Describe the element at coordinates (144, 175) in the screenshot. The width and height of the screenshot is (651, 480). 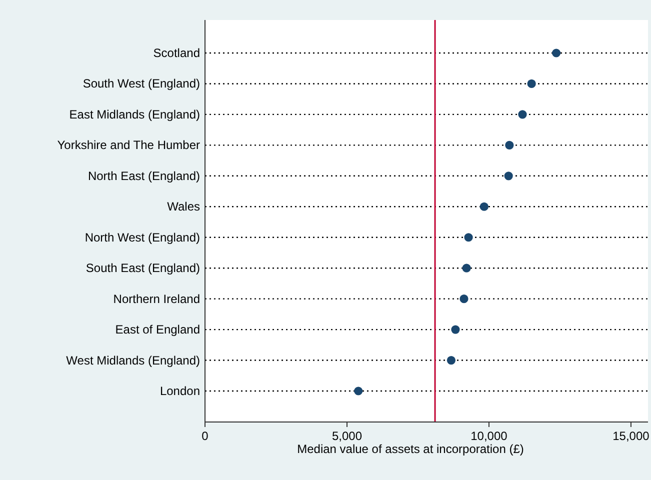
I see `y-tick-label: North East (England)` at that location.